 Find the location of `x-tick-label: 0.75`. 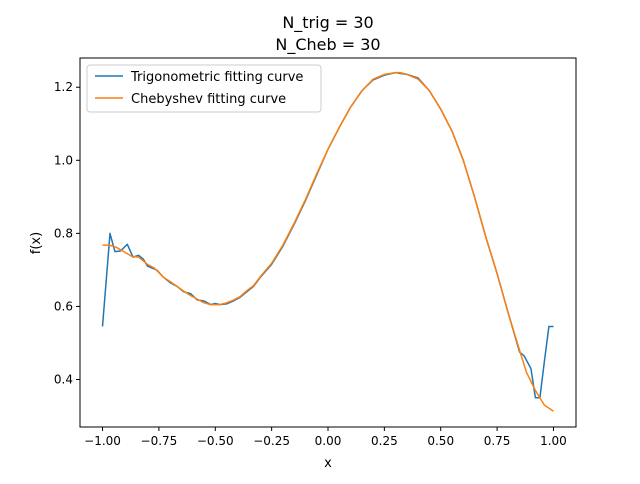

x-tick-label: 0.75 is located at coordinates (497, 441).